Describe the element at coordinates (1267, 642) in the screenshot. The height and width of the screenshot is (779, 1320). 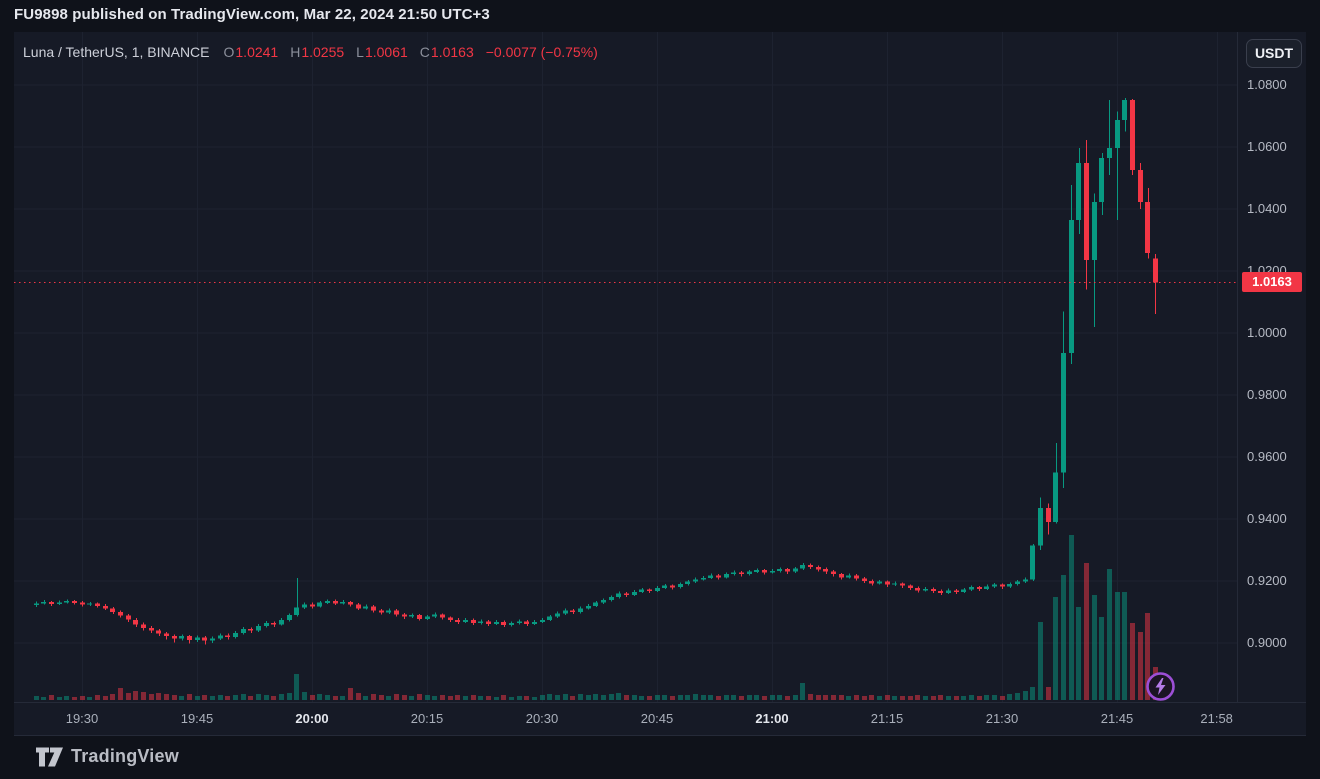
I see `price-tick-label: 0.9000` at that location.